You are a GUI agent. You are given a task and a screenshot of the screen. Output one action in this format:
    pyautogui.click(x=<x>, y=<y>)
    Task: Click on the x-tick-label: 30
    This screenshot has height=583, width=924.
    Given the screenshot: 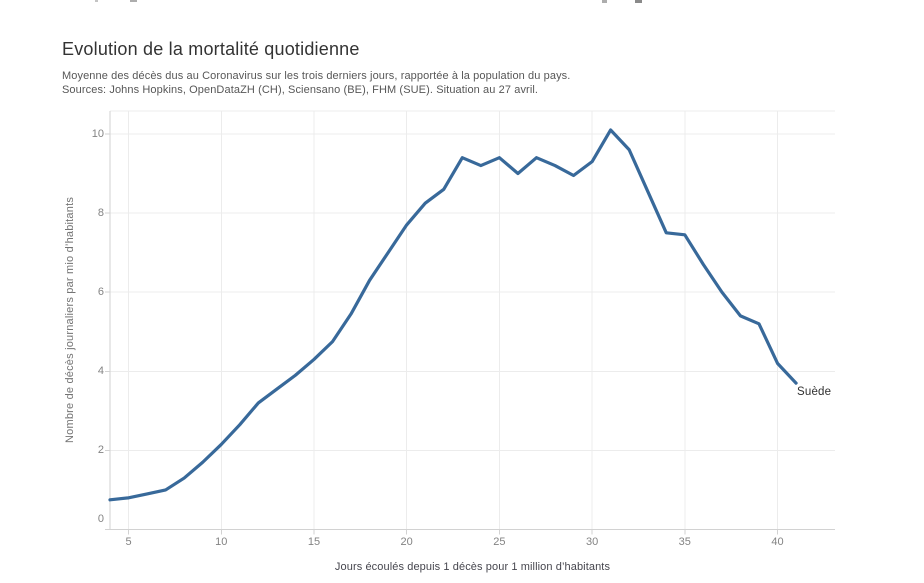 What is the action you would take?
    pyautogui.click(x=592, y=542)
    